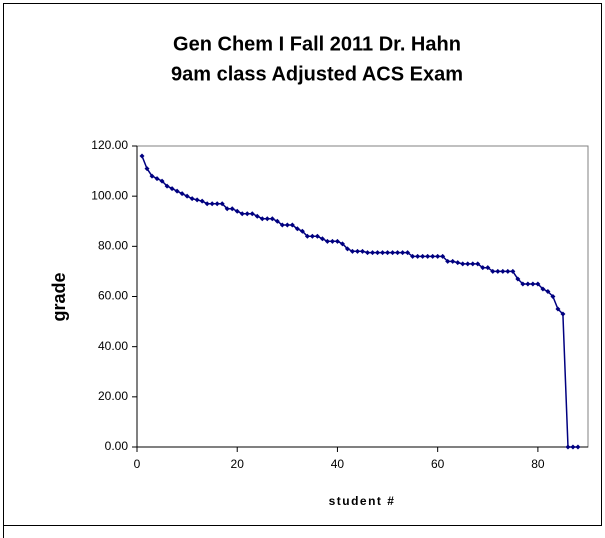 This screenshot has width=605, height=538. What do you see at coordinates (137, 464) in the screenshot?
I see `x-tick-label: 0` at bounding box center [137, 464].